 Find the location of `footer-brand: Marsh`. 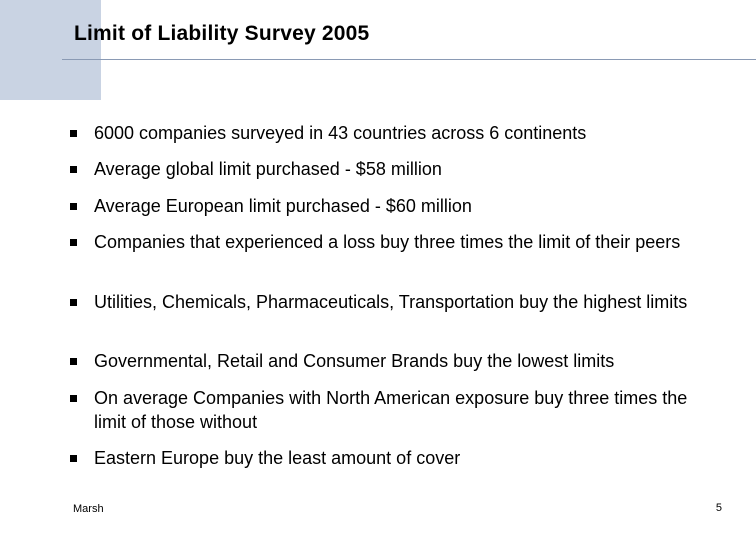

footer-brand: Marsh is located at coordinates (88, 509).